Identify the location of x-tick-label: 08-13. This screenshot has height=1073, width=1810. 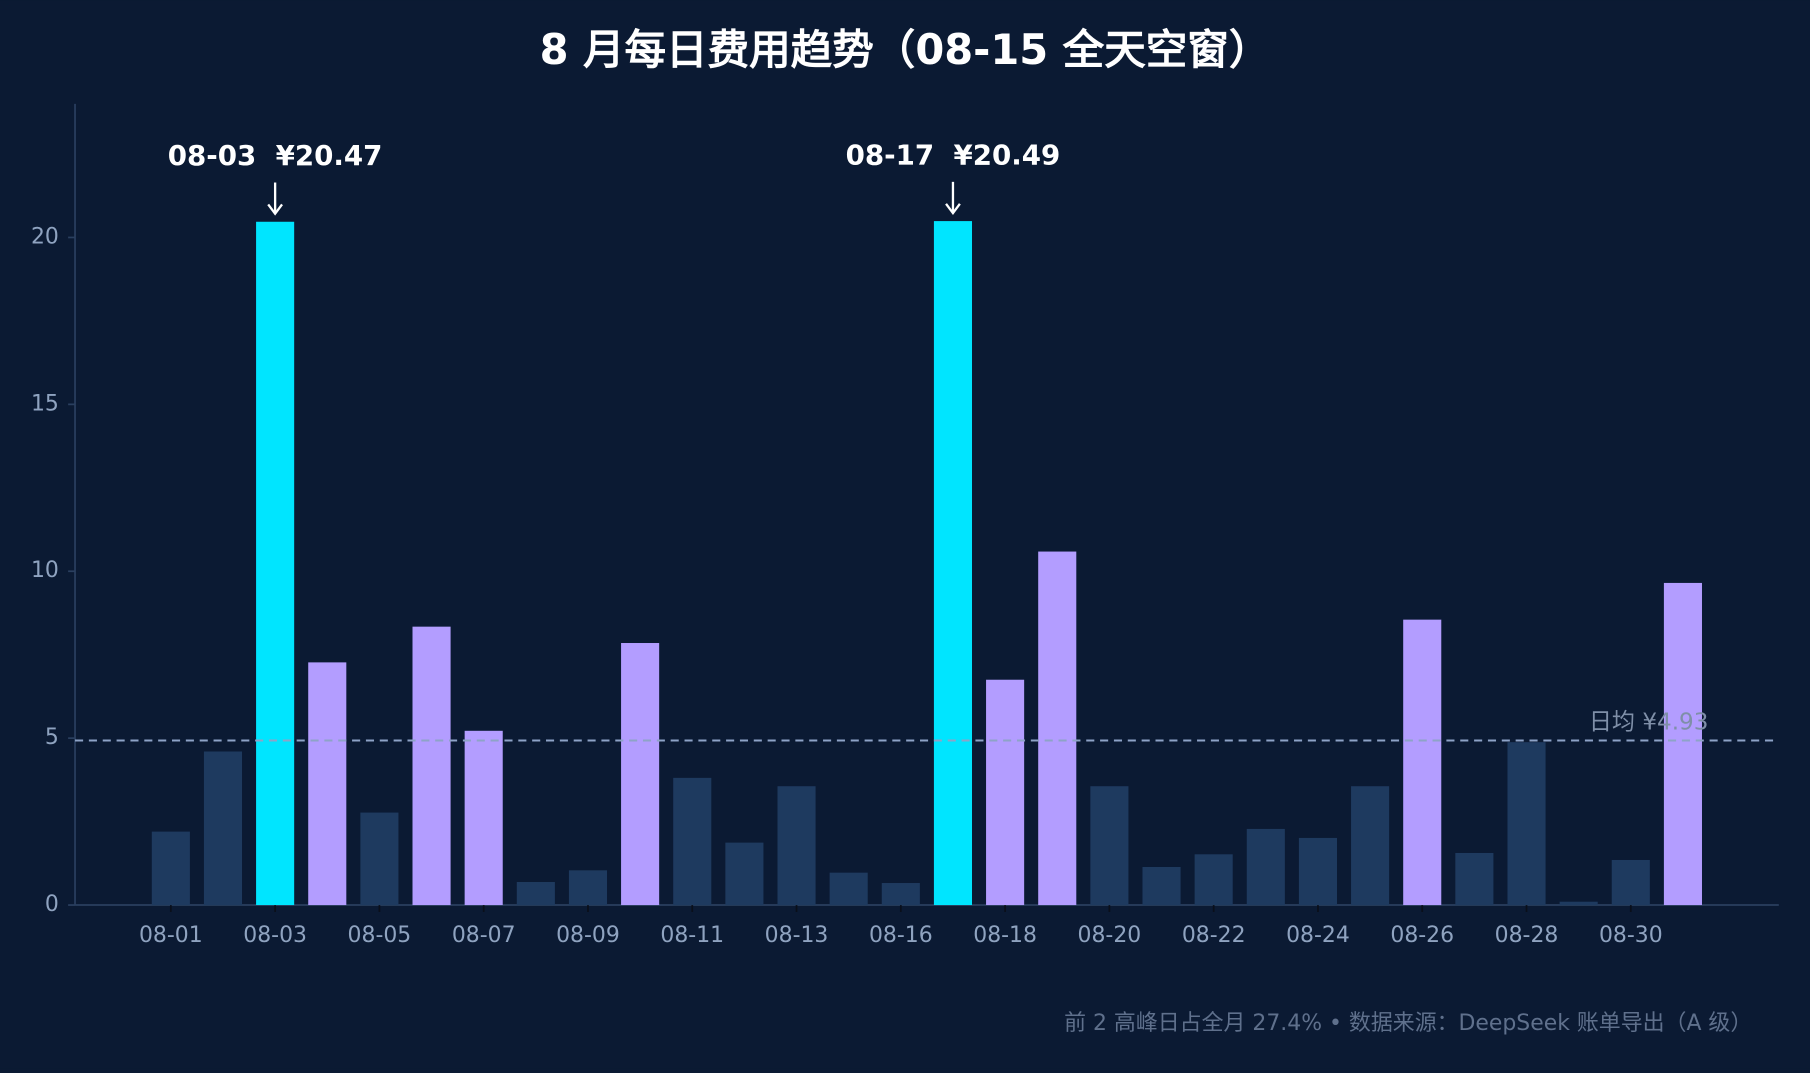
(797, 935).